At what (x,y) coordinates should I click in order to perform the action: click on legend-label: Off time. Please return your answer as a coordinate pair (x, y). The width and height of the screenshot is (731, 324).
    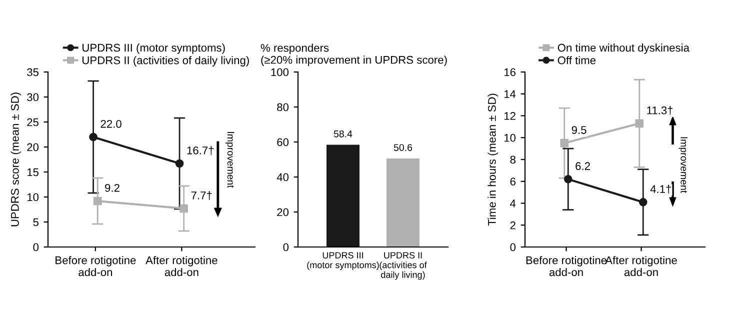
    Looking at the image, I should click on (577, 60).